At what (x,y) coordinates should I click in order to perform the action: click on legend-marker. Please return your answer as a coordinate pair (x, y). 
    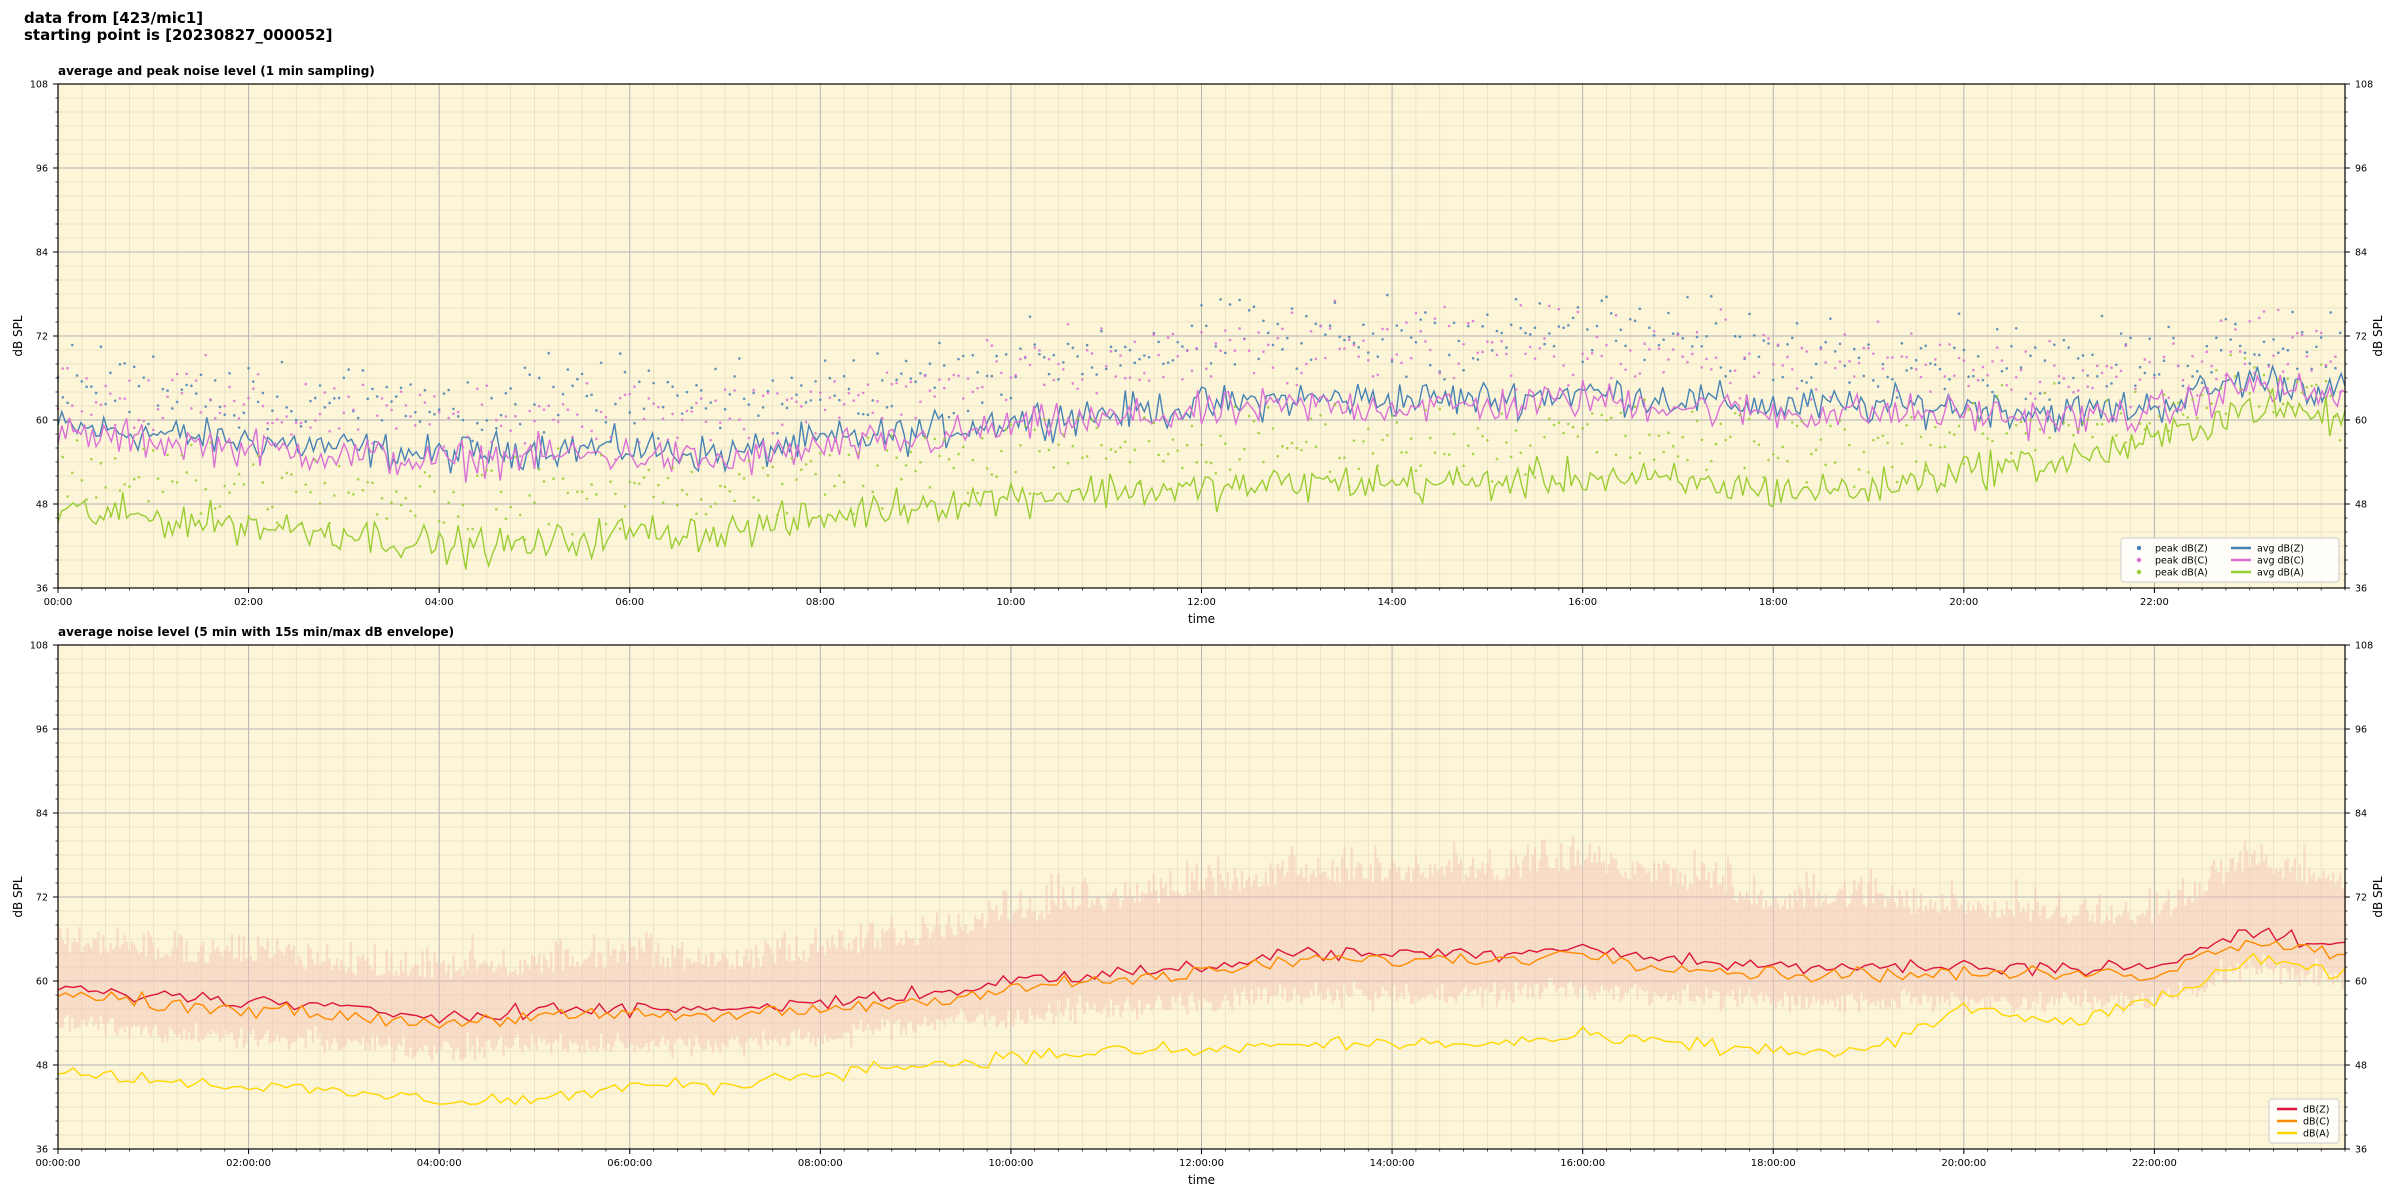
    Looking at the image, I should click on (2139, 572).